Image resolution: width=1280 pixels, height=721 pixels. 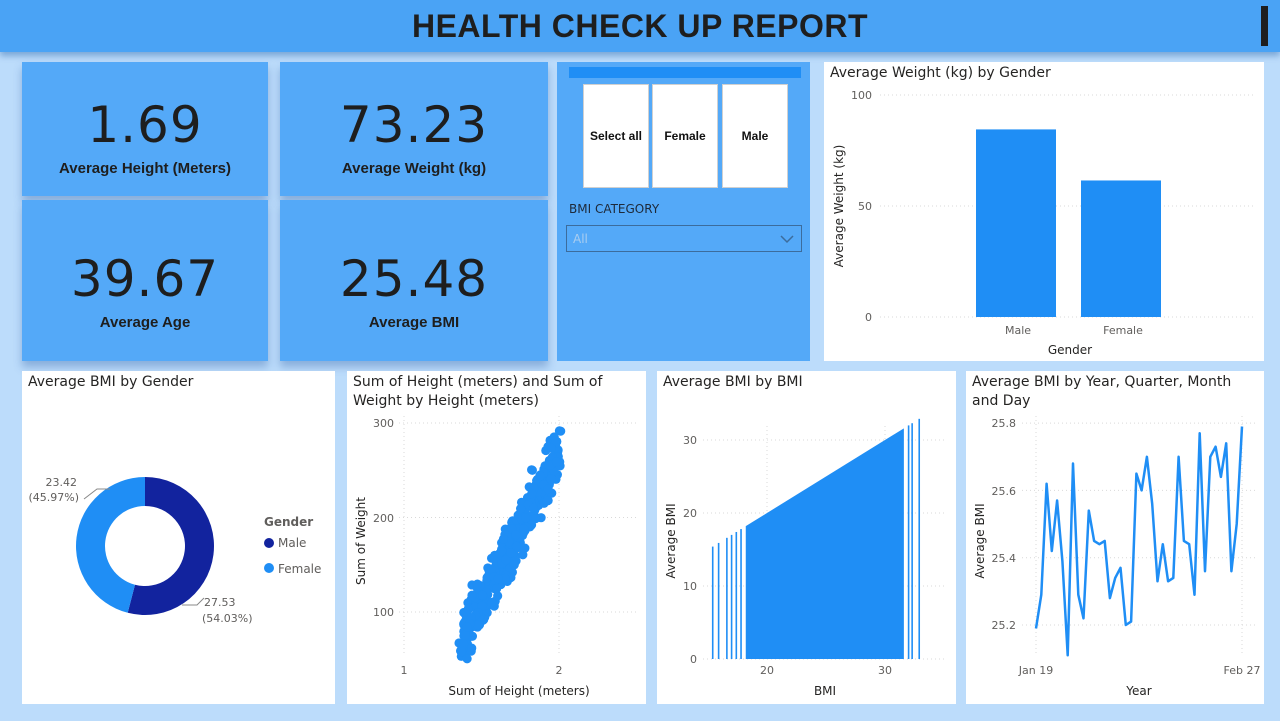 I want to click on y-tick-label: 25.6, so click(x=1004, y=491).